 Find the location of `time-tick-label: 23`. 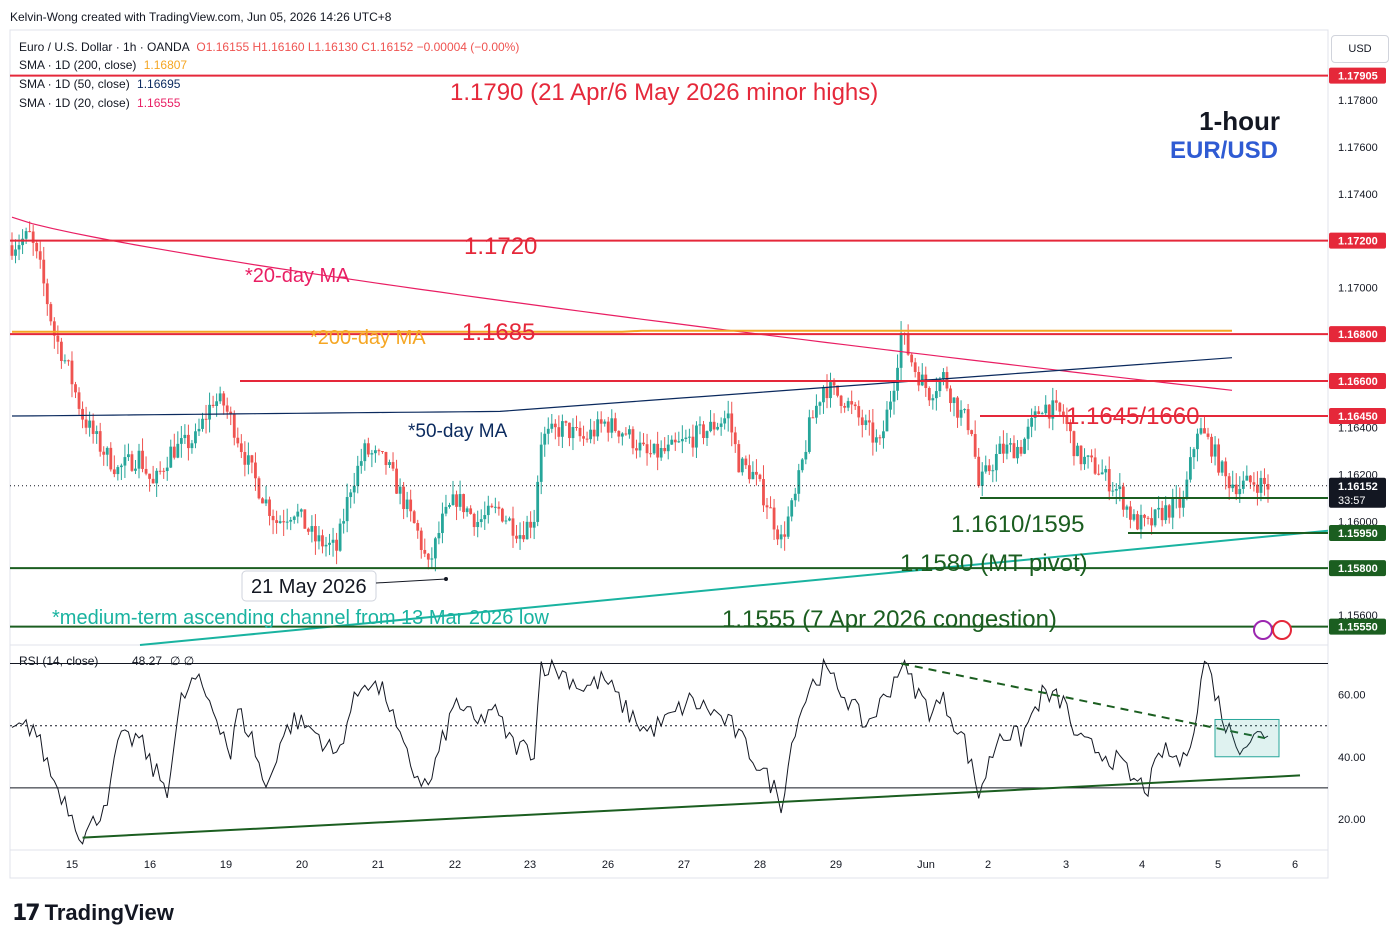

time-tick-label: 23 is located at coordinates (530, 865).